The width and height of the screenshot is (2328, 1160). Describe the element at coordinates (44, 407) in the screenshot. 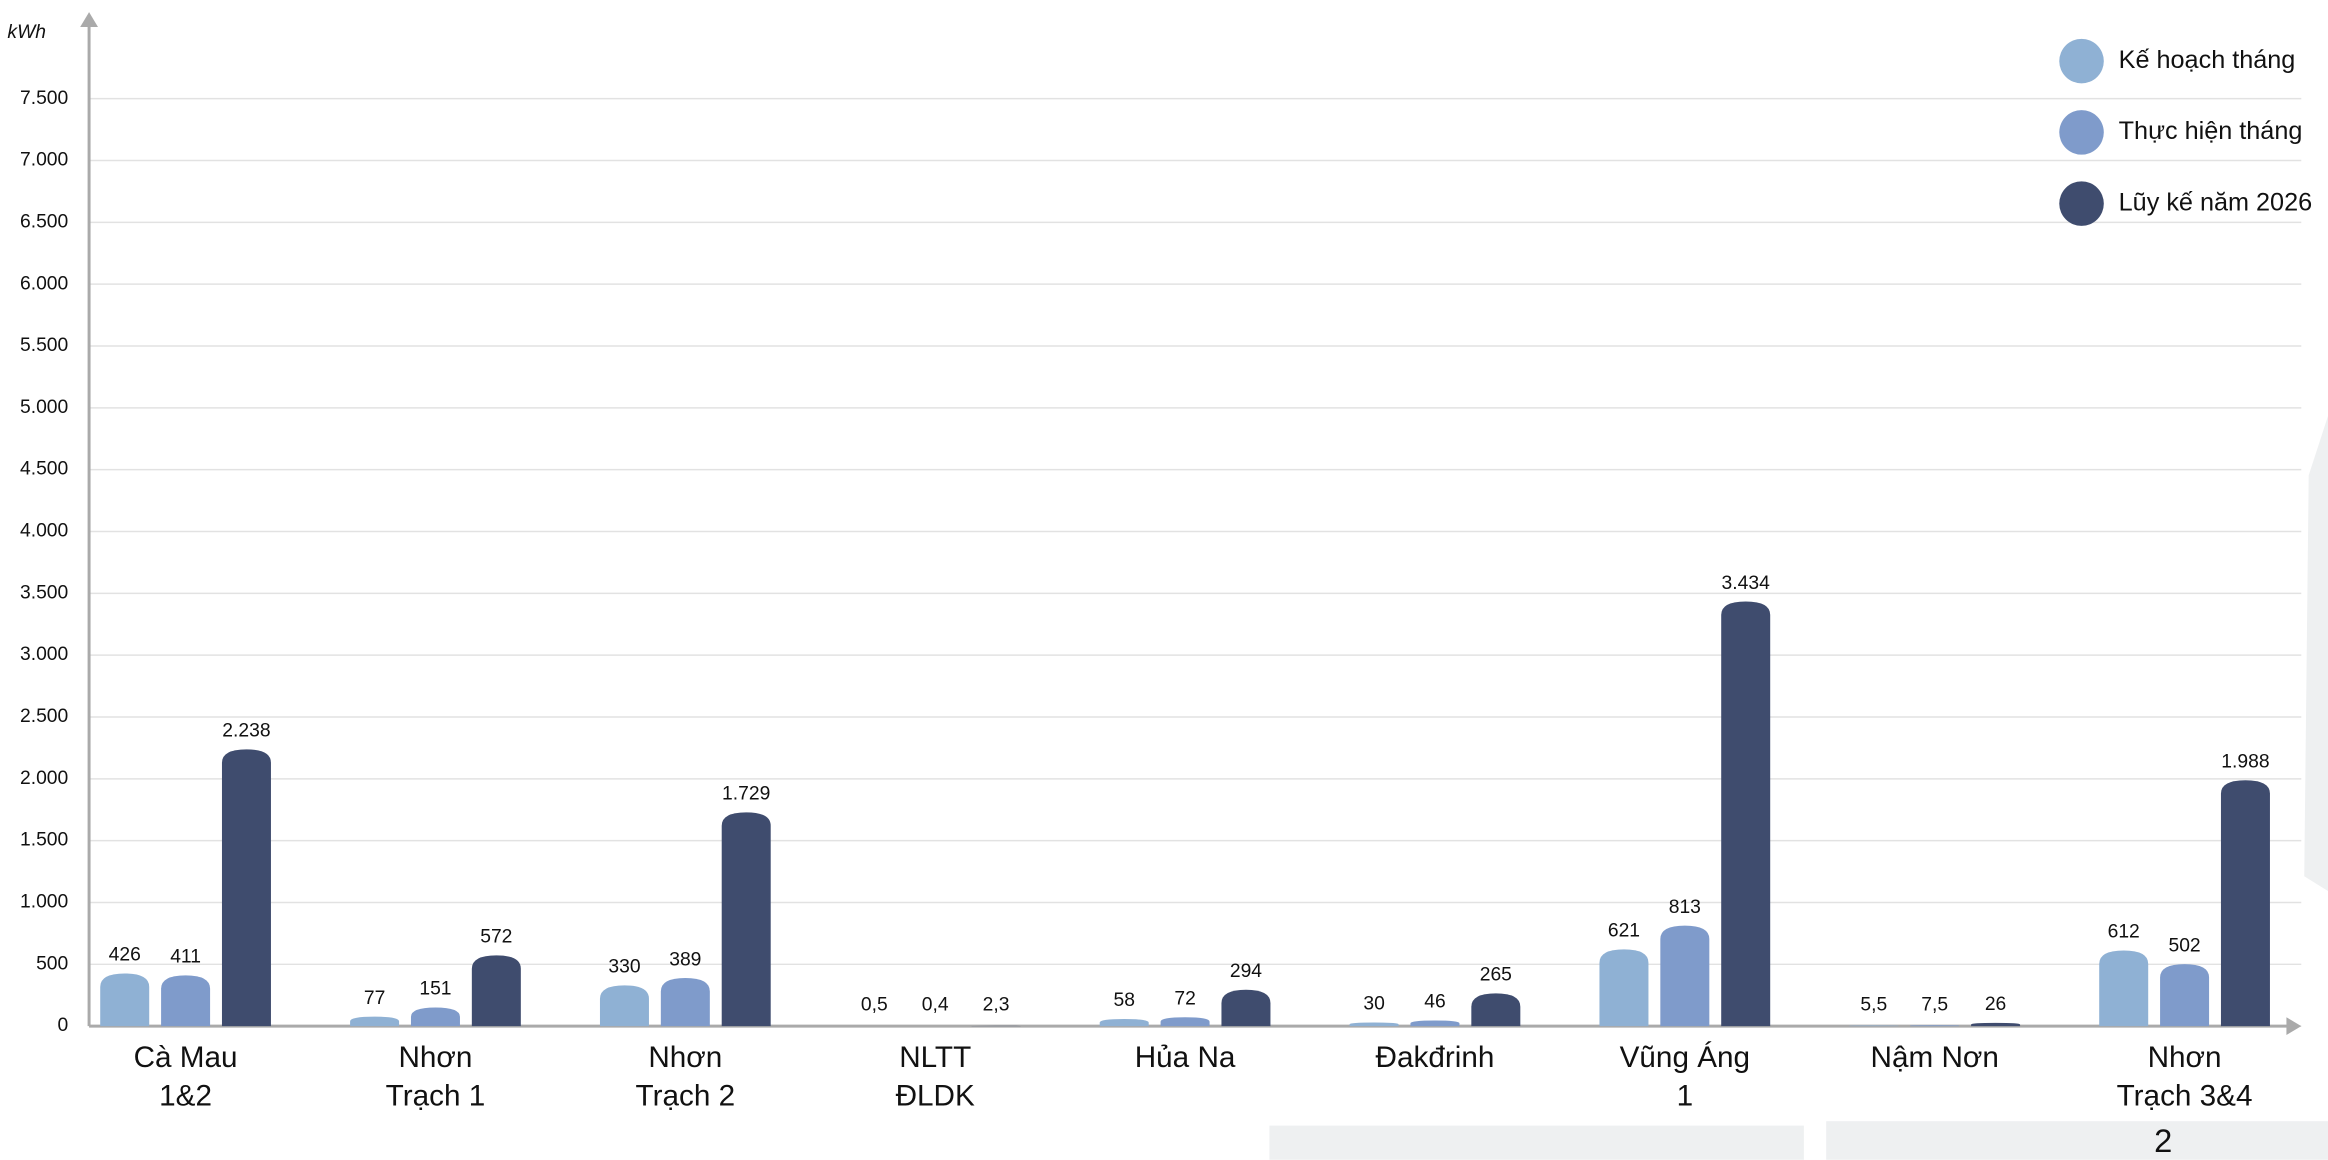

I see `y-tick-label: 5.000` at that location.